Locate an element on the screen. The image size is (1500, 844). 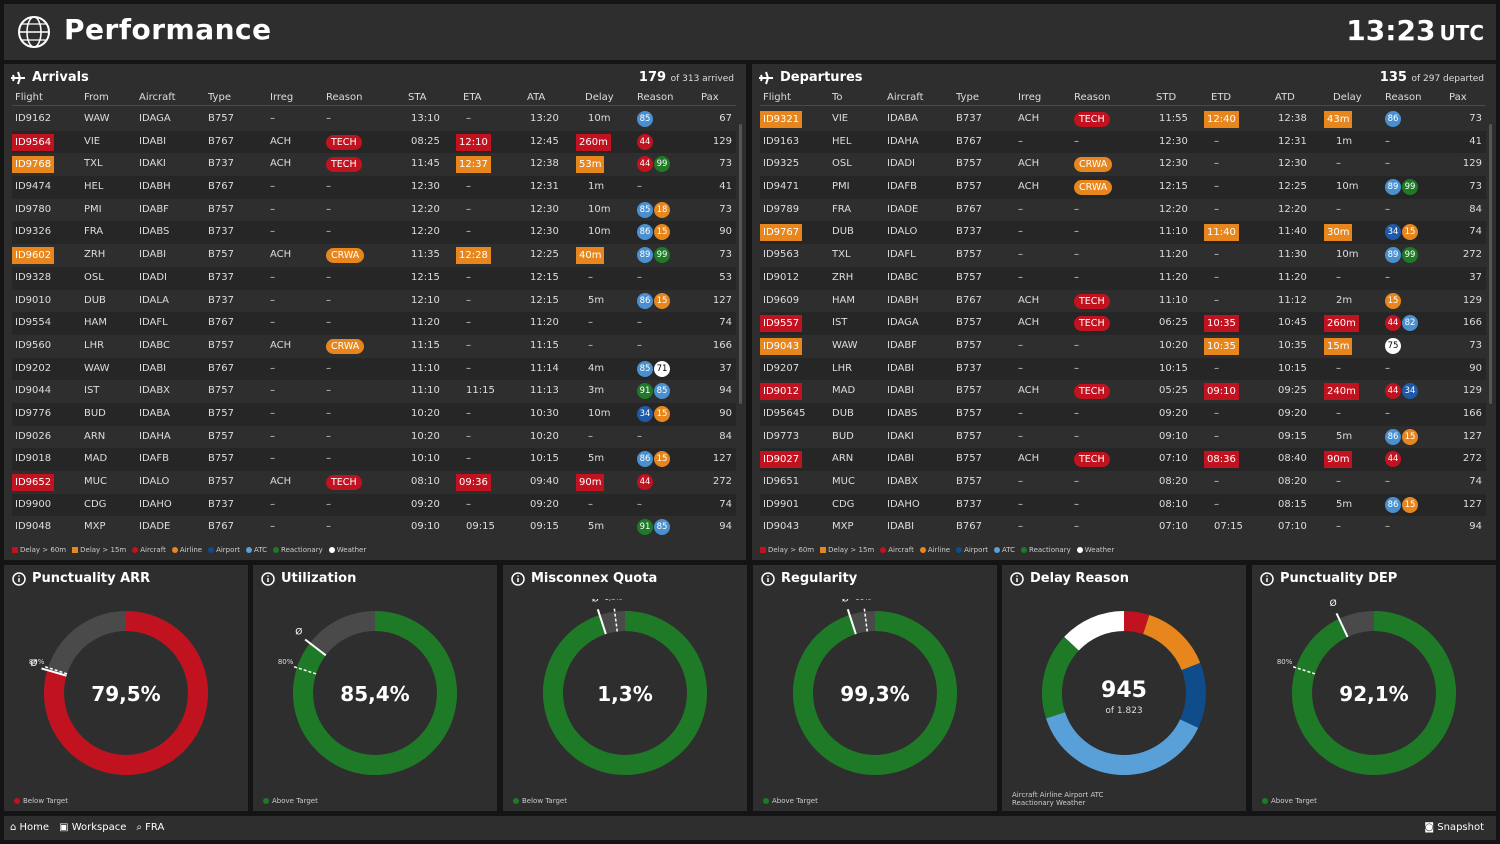
kpi-title: Misconnex Quota is located at coordinates (584, 578).